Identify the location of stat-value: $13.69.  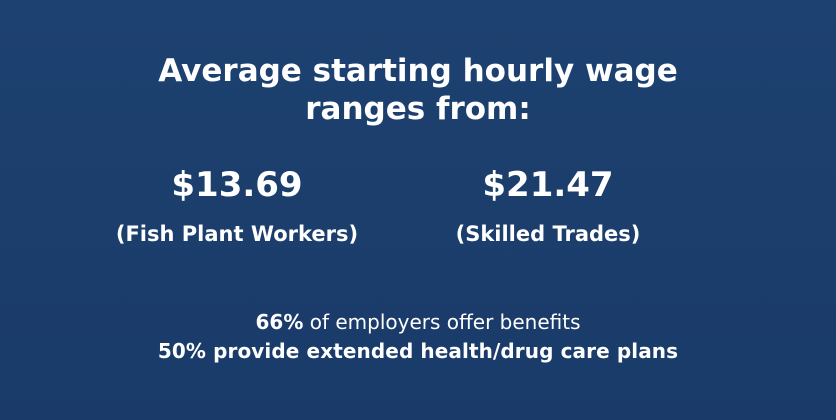
(237, 185).